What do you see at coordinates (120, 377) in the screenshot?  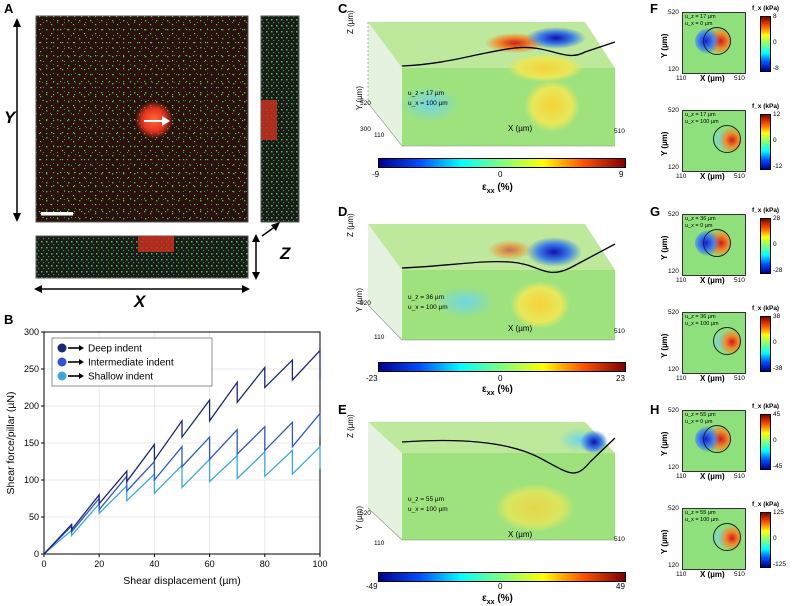 I see `legend-label: Shallow indent` at bounding box center [120, 377].